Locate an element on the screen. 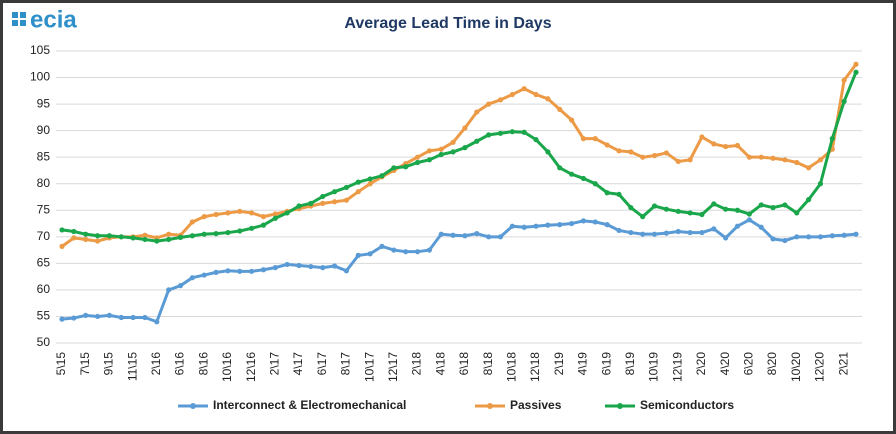 This screenshot has height=434, width=896. x-tick-label: 6\17 is located at coordinates (322, 364).